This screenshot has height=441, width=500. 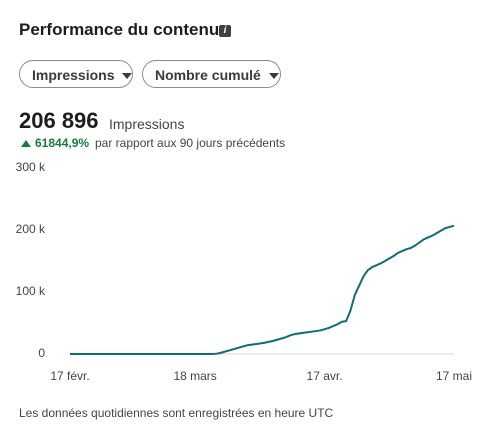 I want to click on y-tick-label: 200 k, so click(x=31, y=229).